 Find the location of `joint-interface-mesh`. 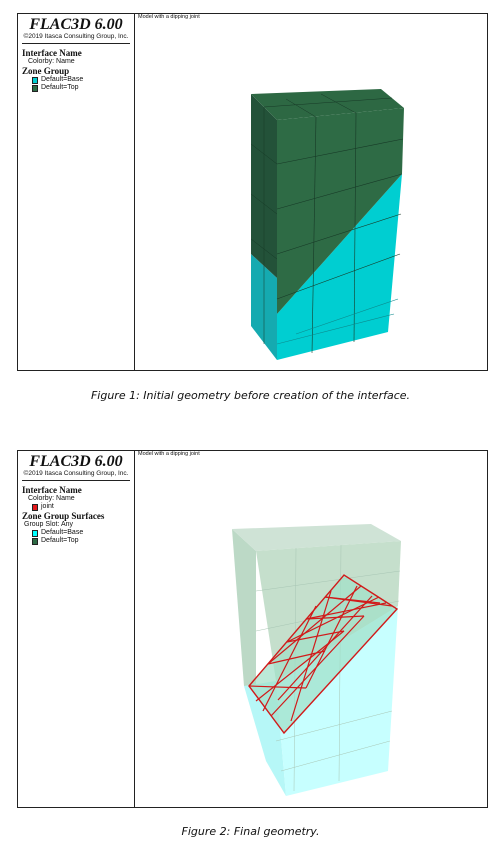

joint-interface-mesh is located at coordinates (323, 654).